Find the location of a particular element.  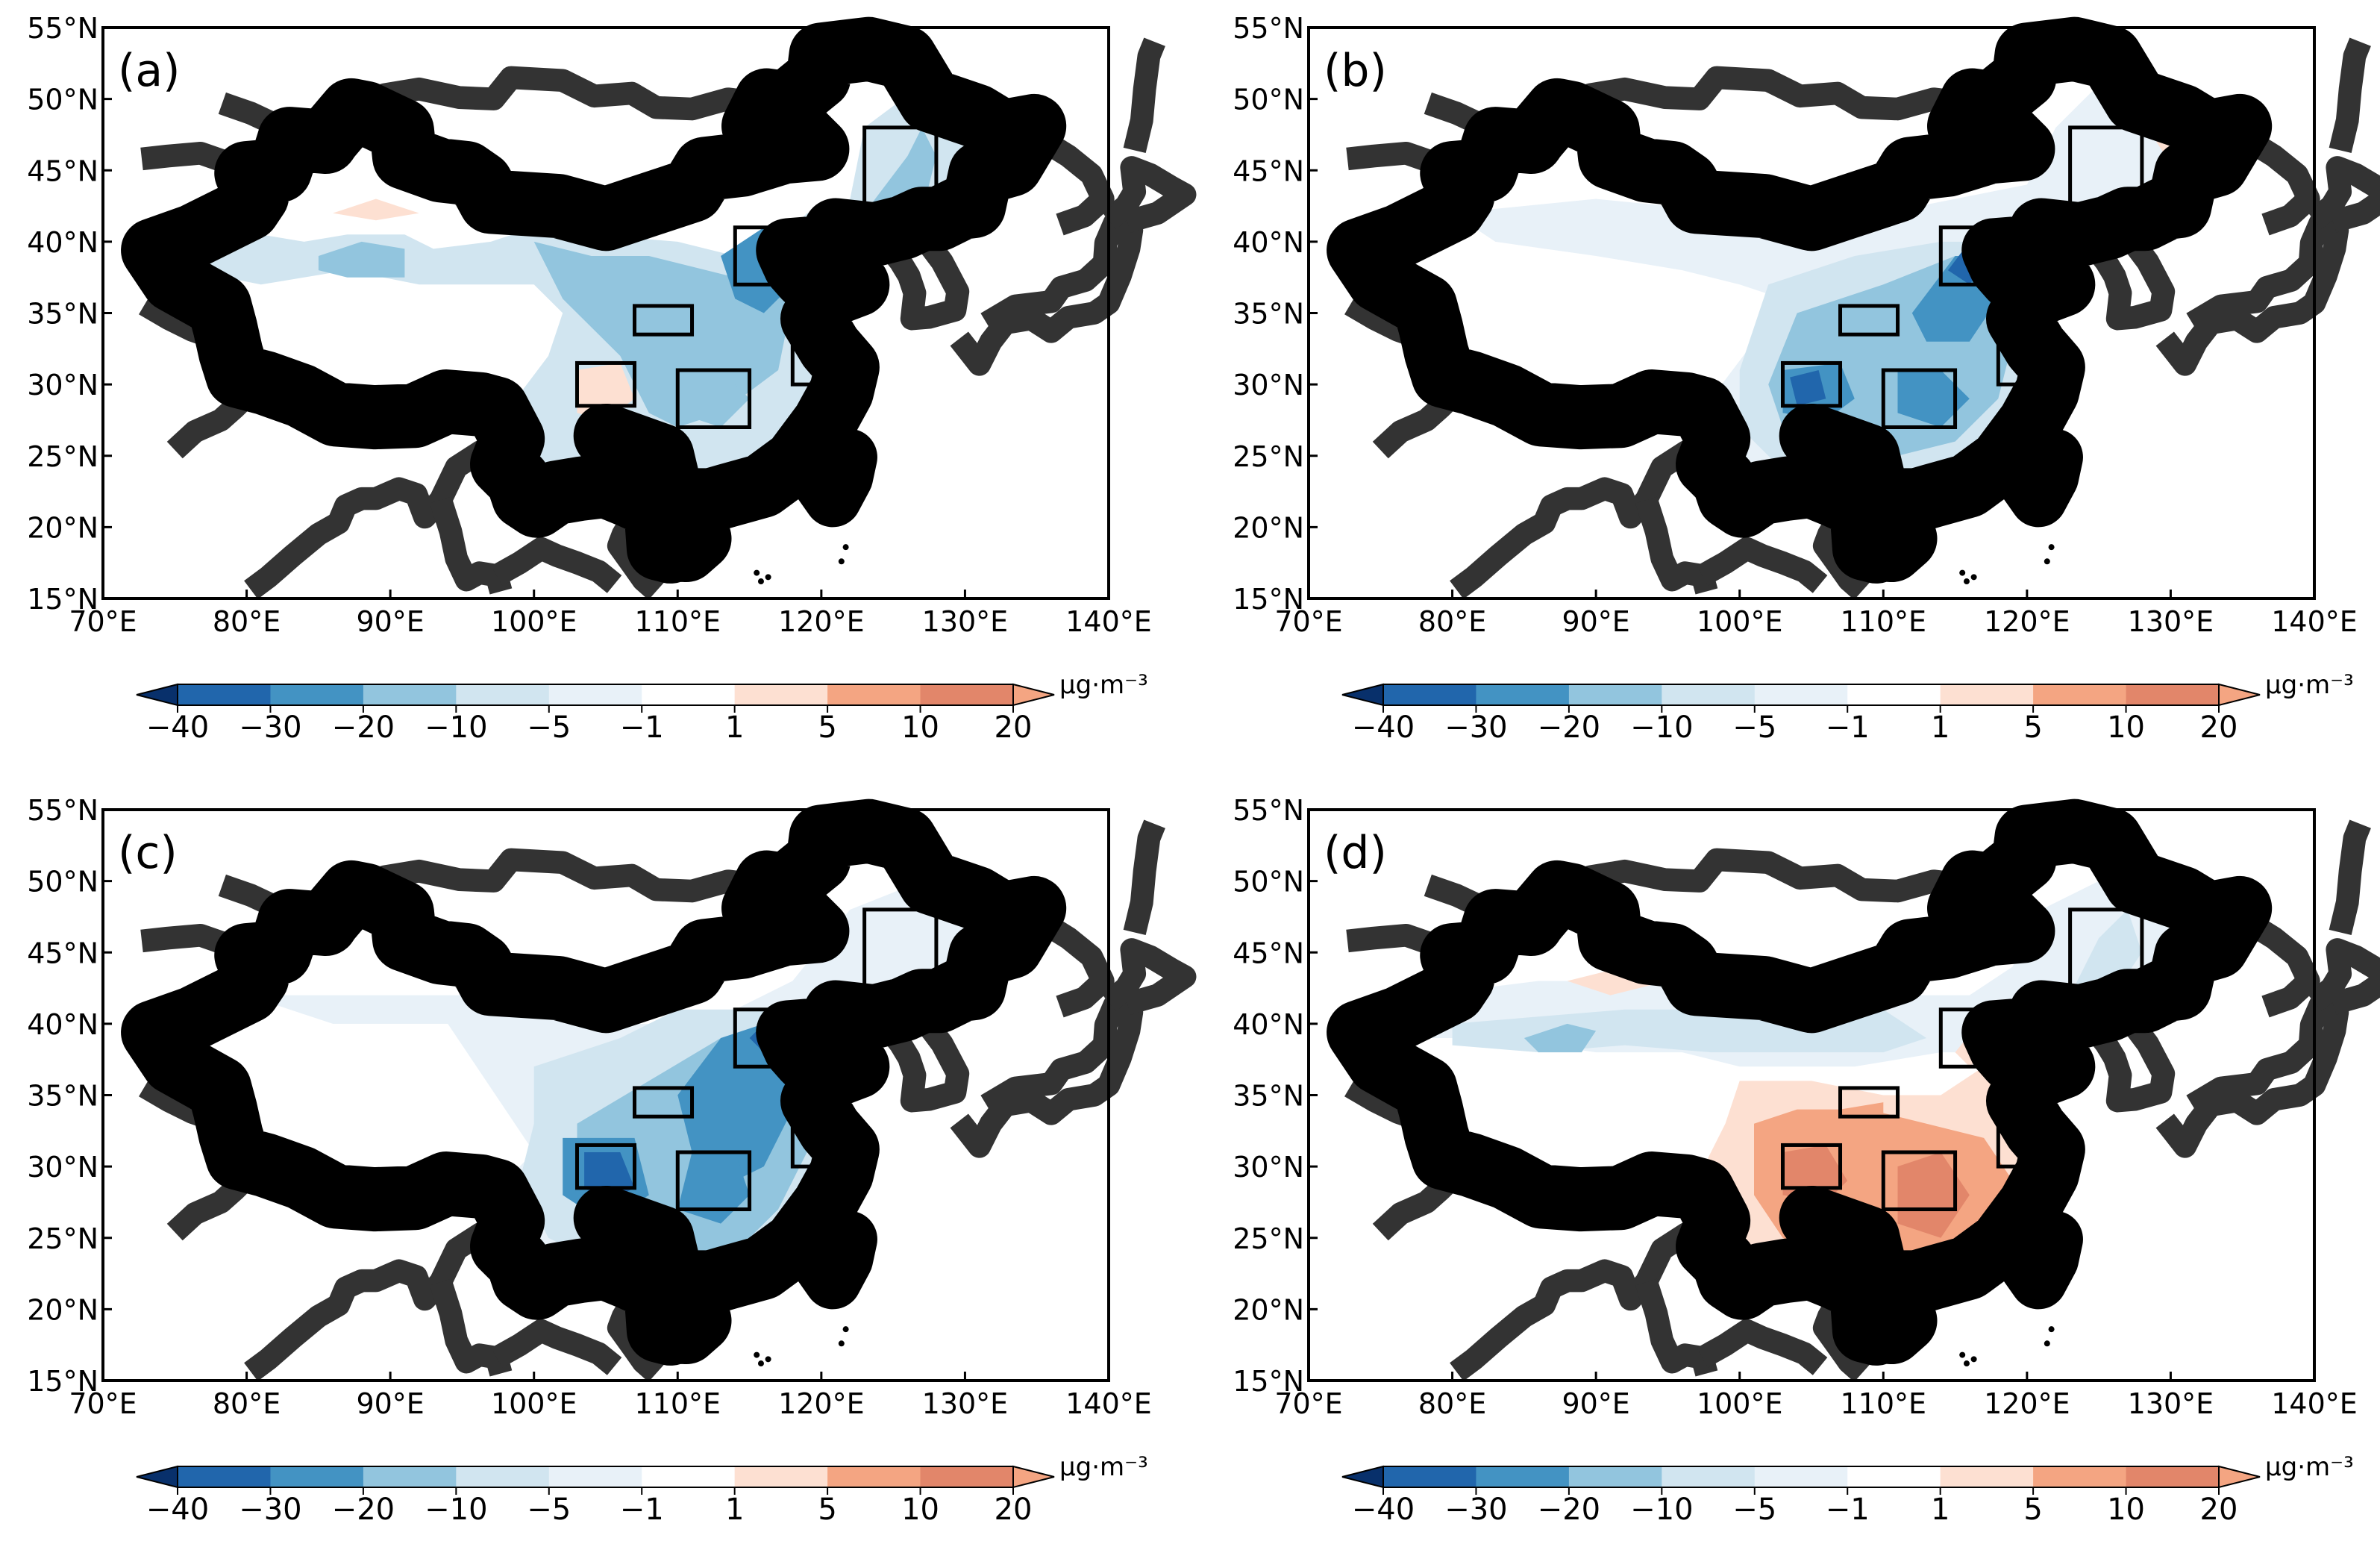

lon-tick-label: 100°E is located at coordinates (534, 1403).